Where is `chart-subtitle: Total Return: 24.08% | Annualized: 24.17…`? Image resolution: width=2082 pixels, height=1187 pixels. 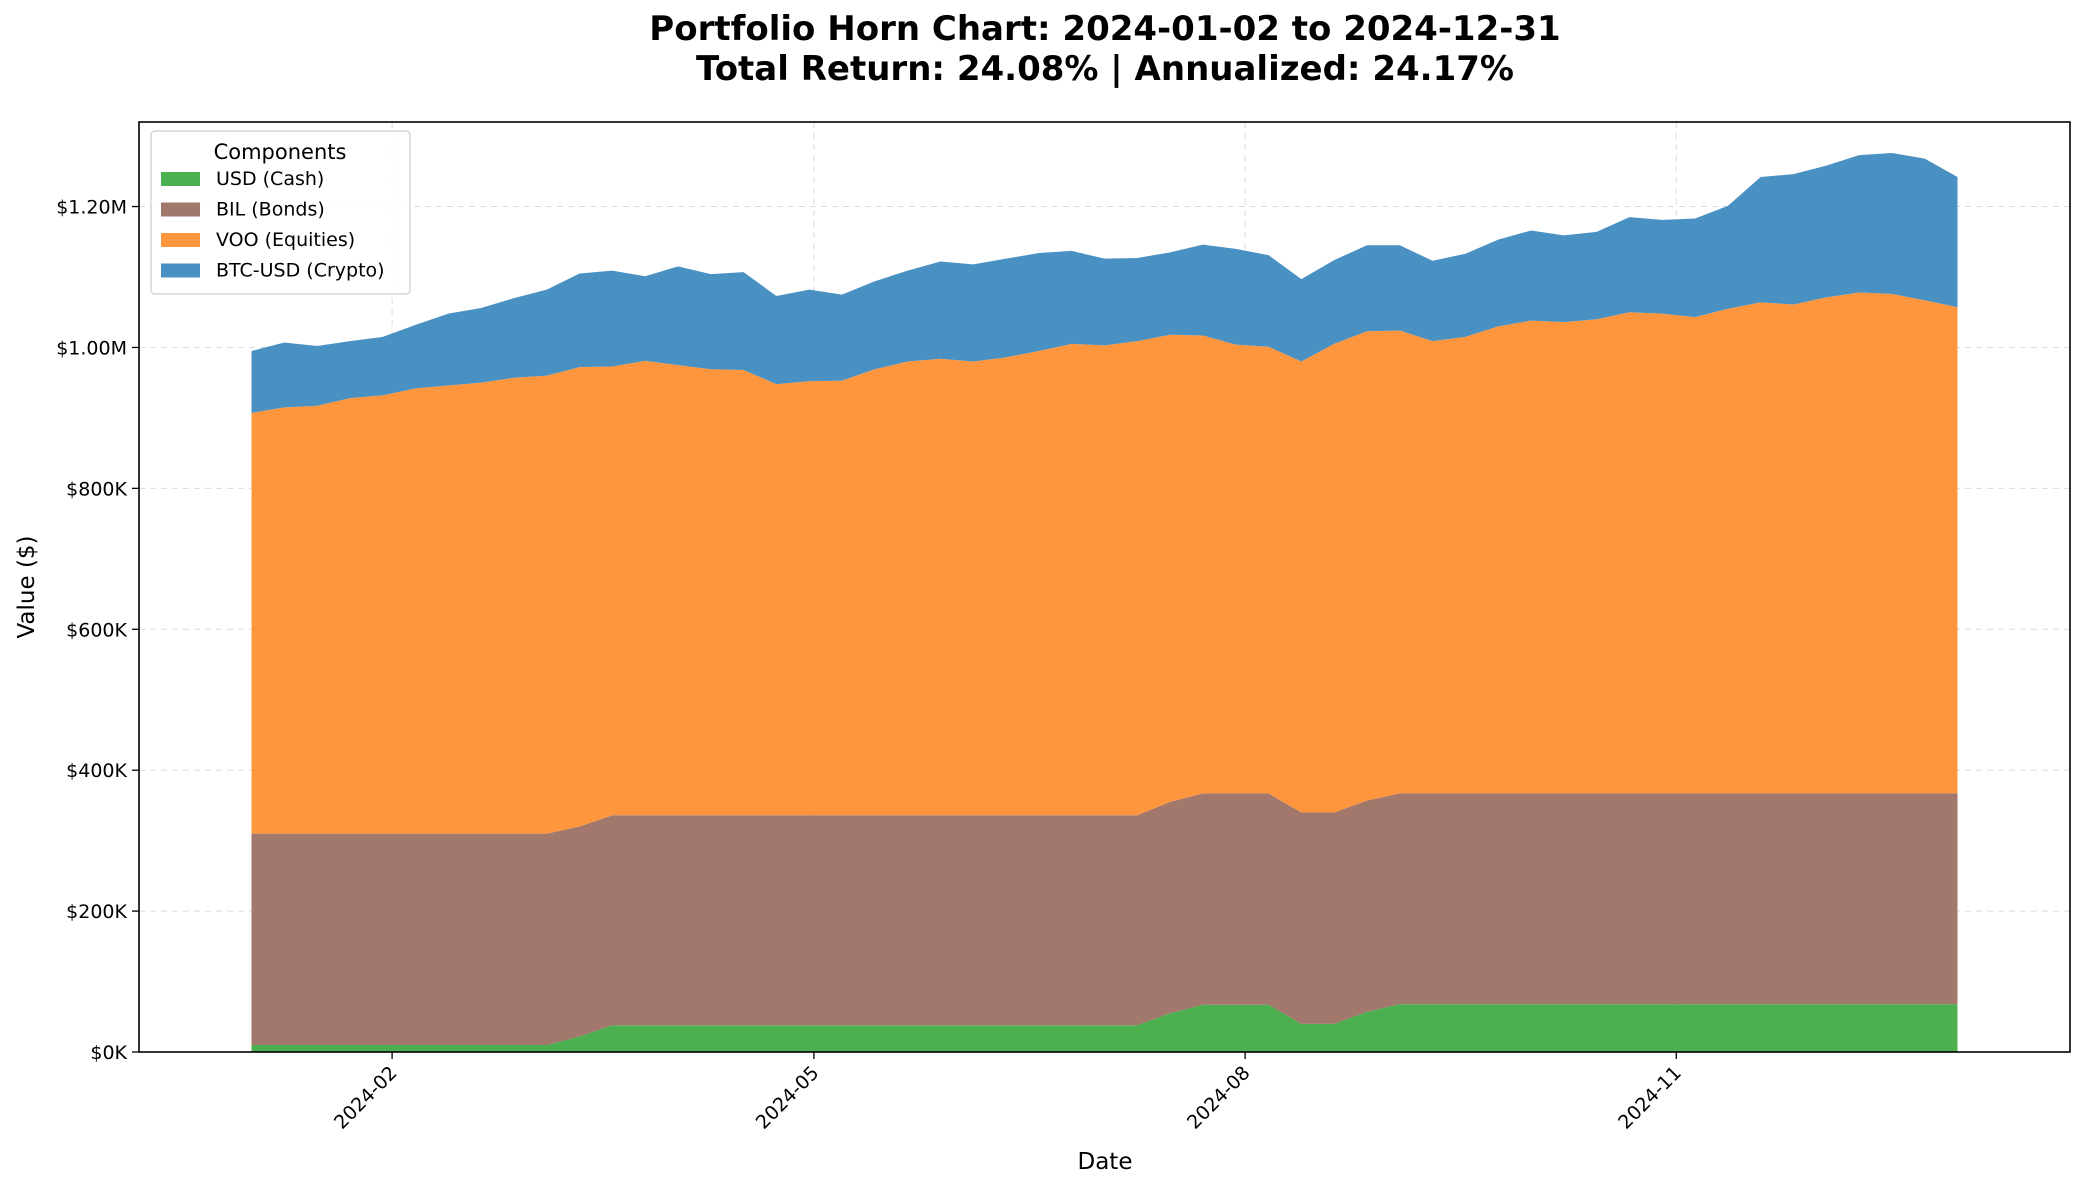 chart-subtitle: Total Return: 24.08% | Annualized: 24.17… is located at coordinates (1105, 69).